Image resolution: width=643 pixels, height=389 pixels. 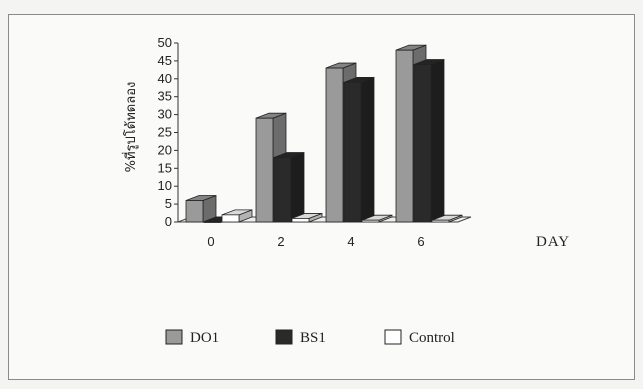 What do you see at coordinates (553, 242) in the screenshot?
I see `x-axis-label: DAY` at bounding box center [553, 242].